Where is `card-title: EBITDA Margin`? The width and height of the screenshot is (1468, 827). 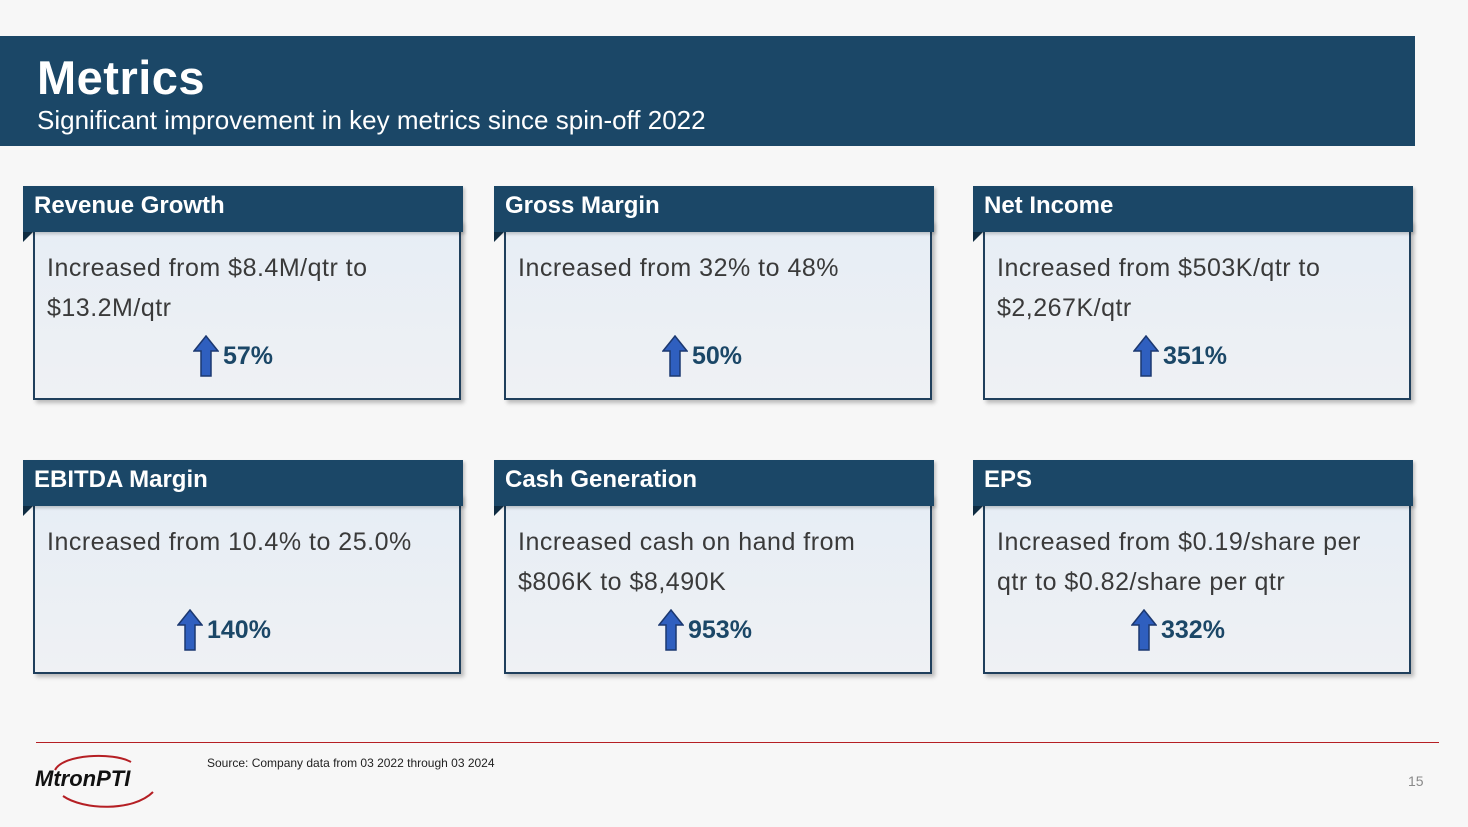
card-title: EBITDA Margin is located at coordinates (121, 479).